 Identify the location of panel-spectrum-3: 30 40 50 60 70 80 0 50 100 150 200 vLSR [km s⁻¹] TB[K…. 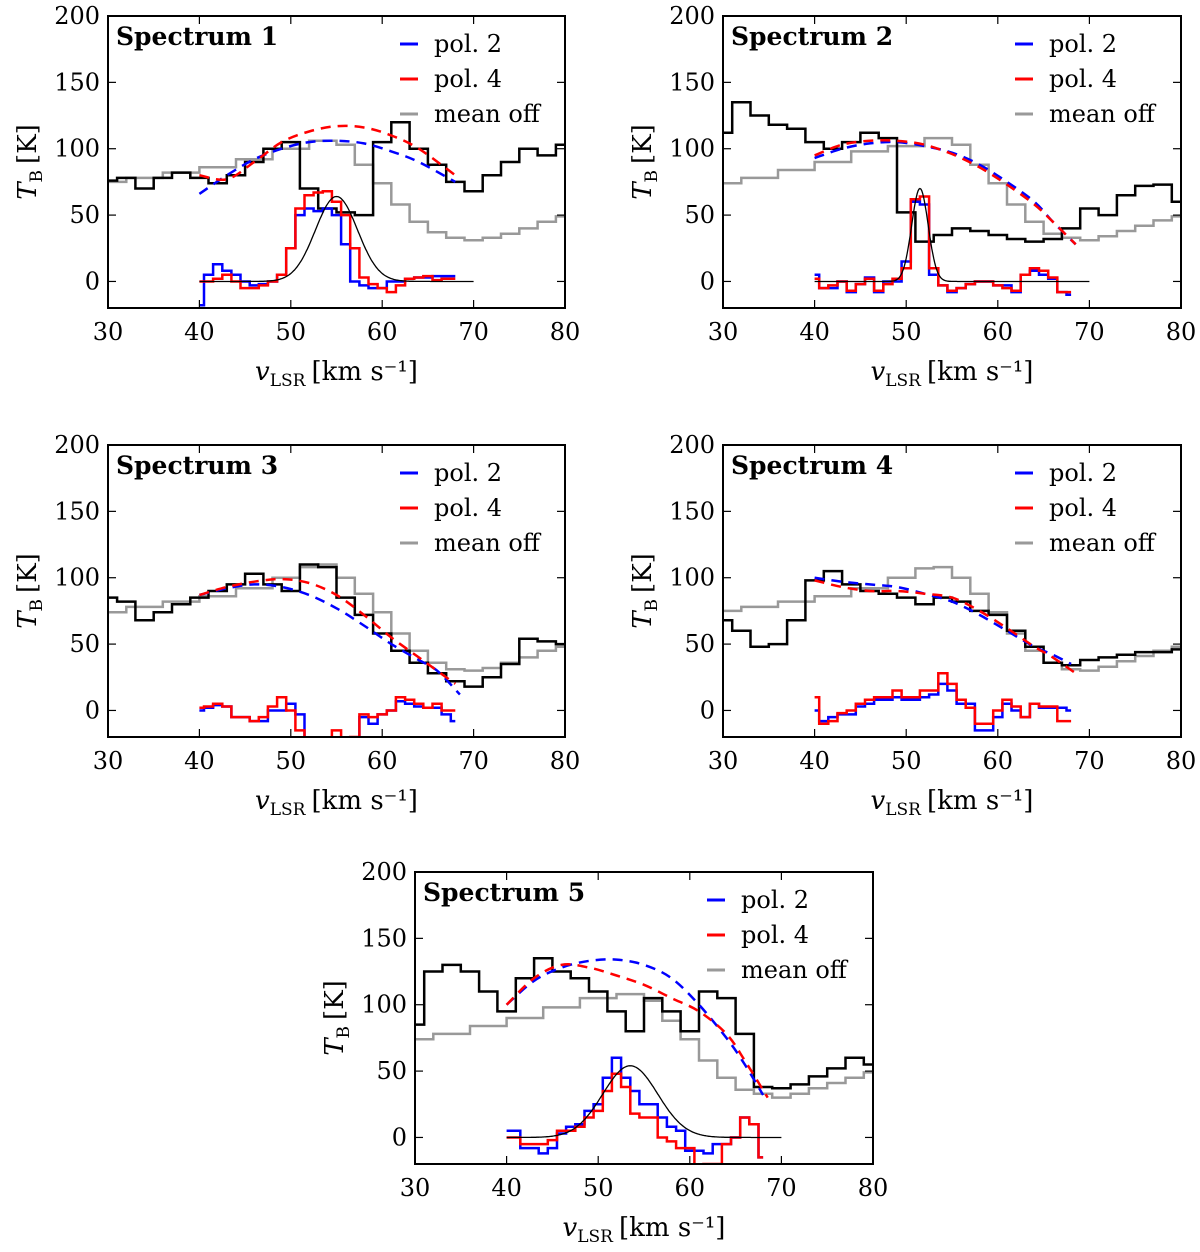
(296, 625).